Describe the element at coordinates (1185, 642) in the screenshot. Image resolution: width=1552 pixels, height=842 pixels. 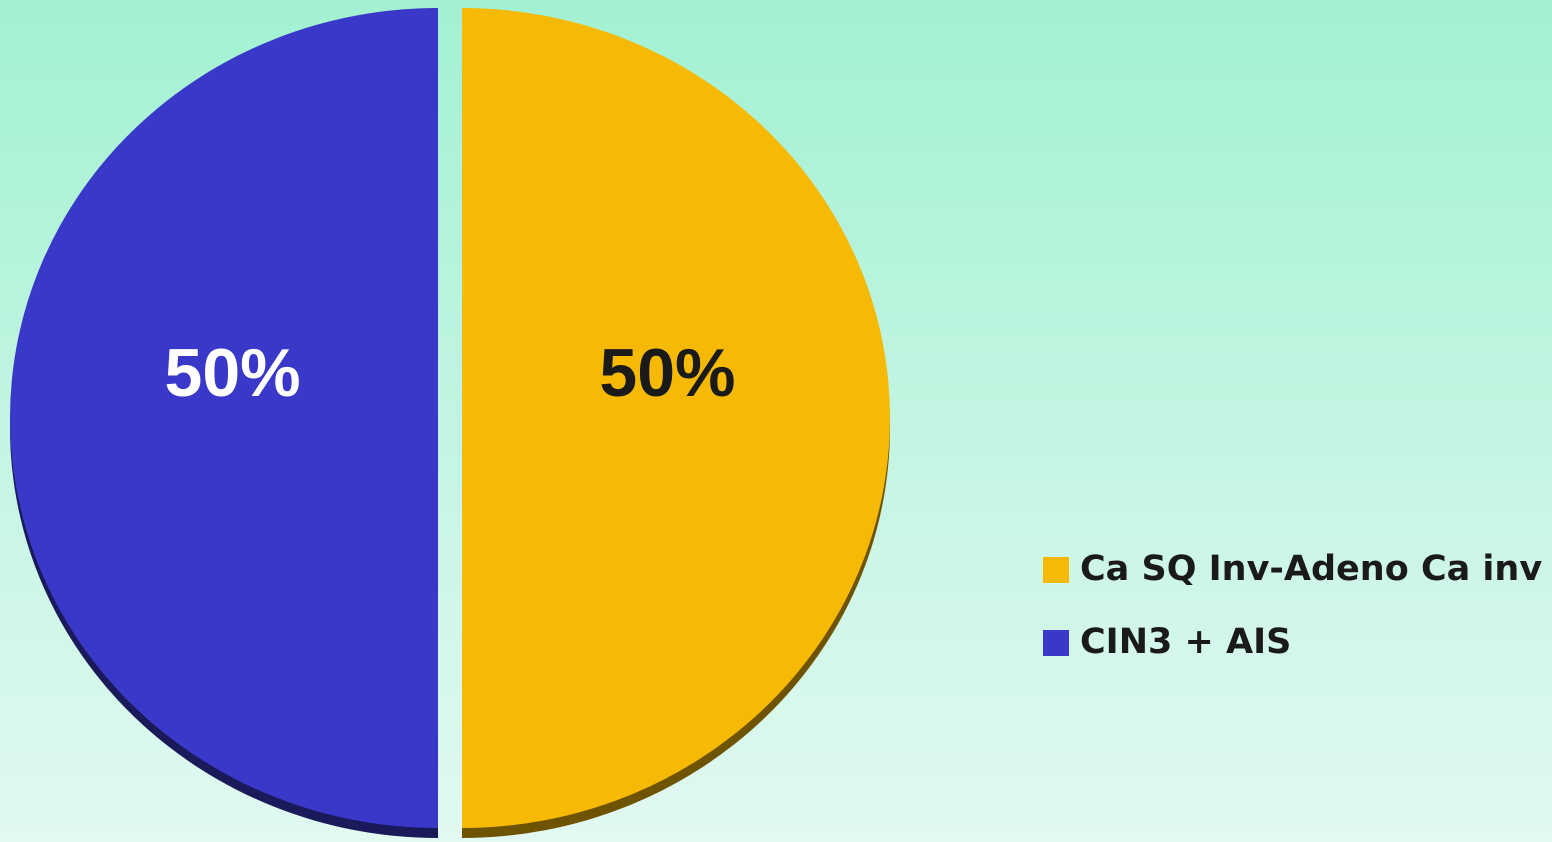
I see `legend-label: CIN3 + AIS` at that location.